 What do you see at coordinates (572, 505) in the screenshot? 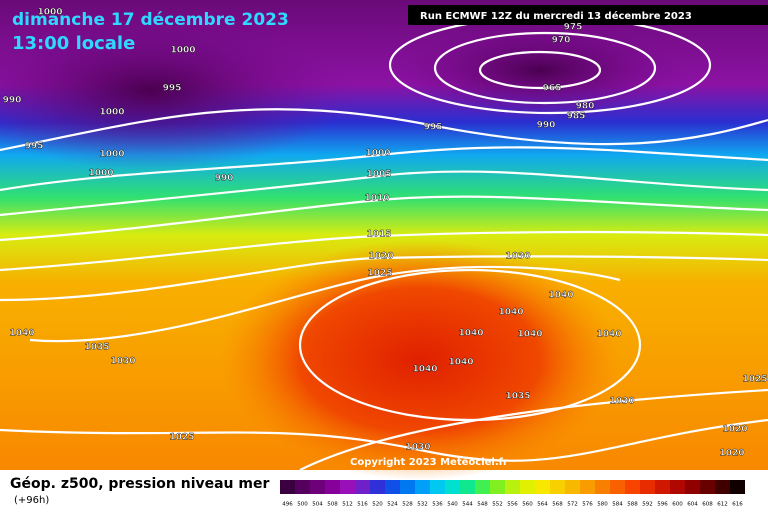
I see `legend-label: 572` at bounding box center [572, 505].